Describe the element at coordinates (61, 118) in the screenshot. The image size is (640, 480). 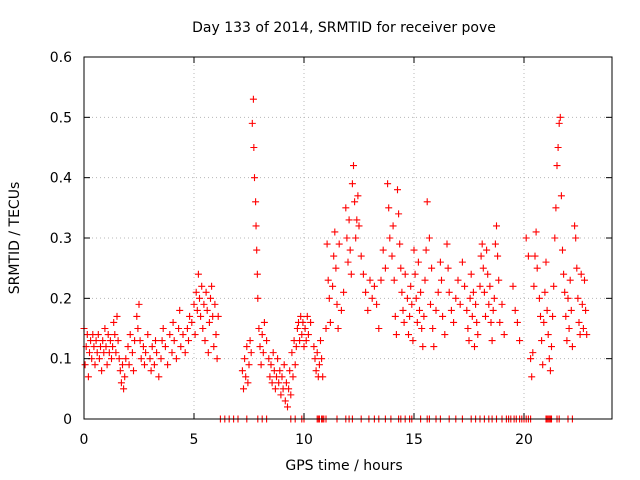
I see `y-tick-label: 0.5` at that location.